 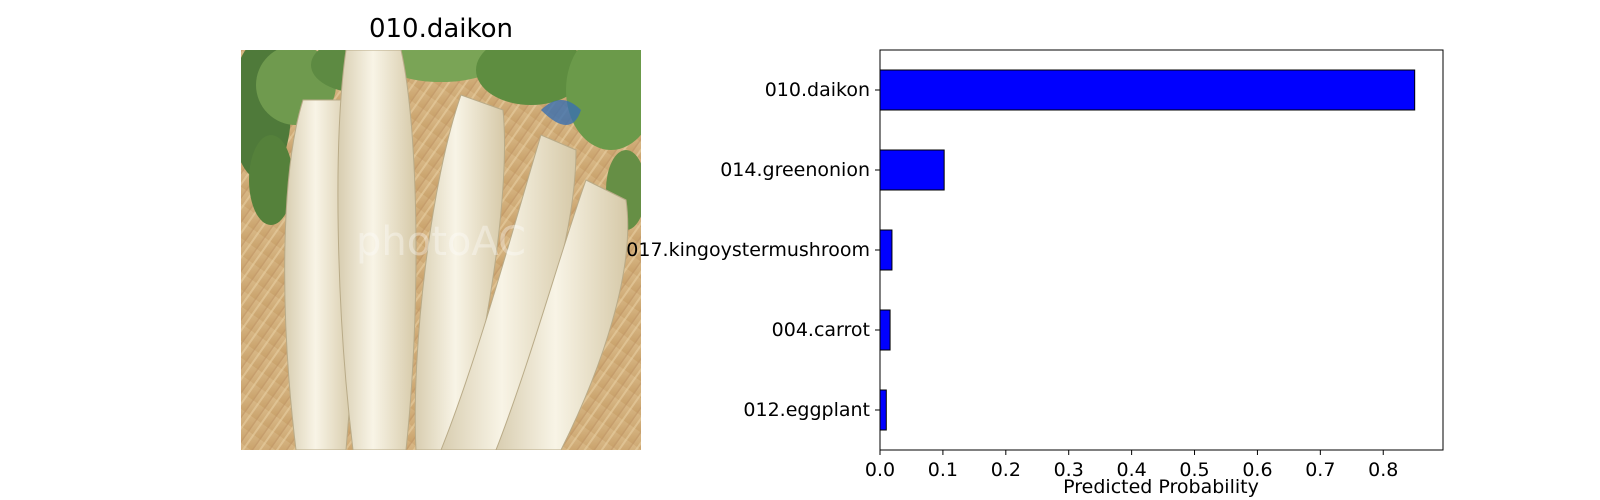 What do you see at coordinates (441, 29) in the screenshot?
I see `image-title: 010.daikon` at bounding box center [441, 29].